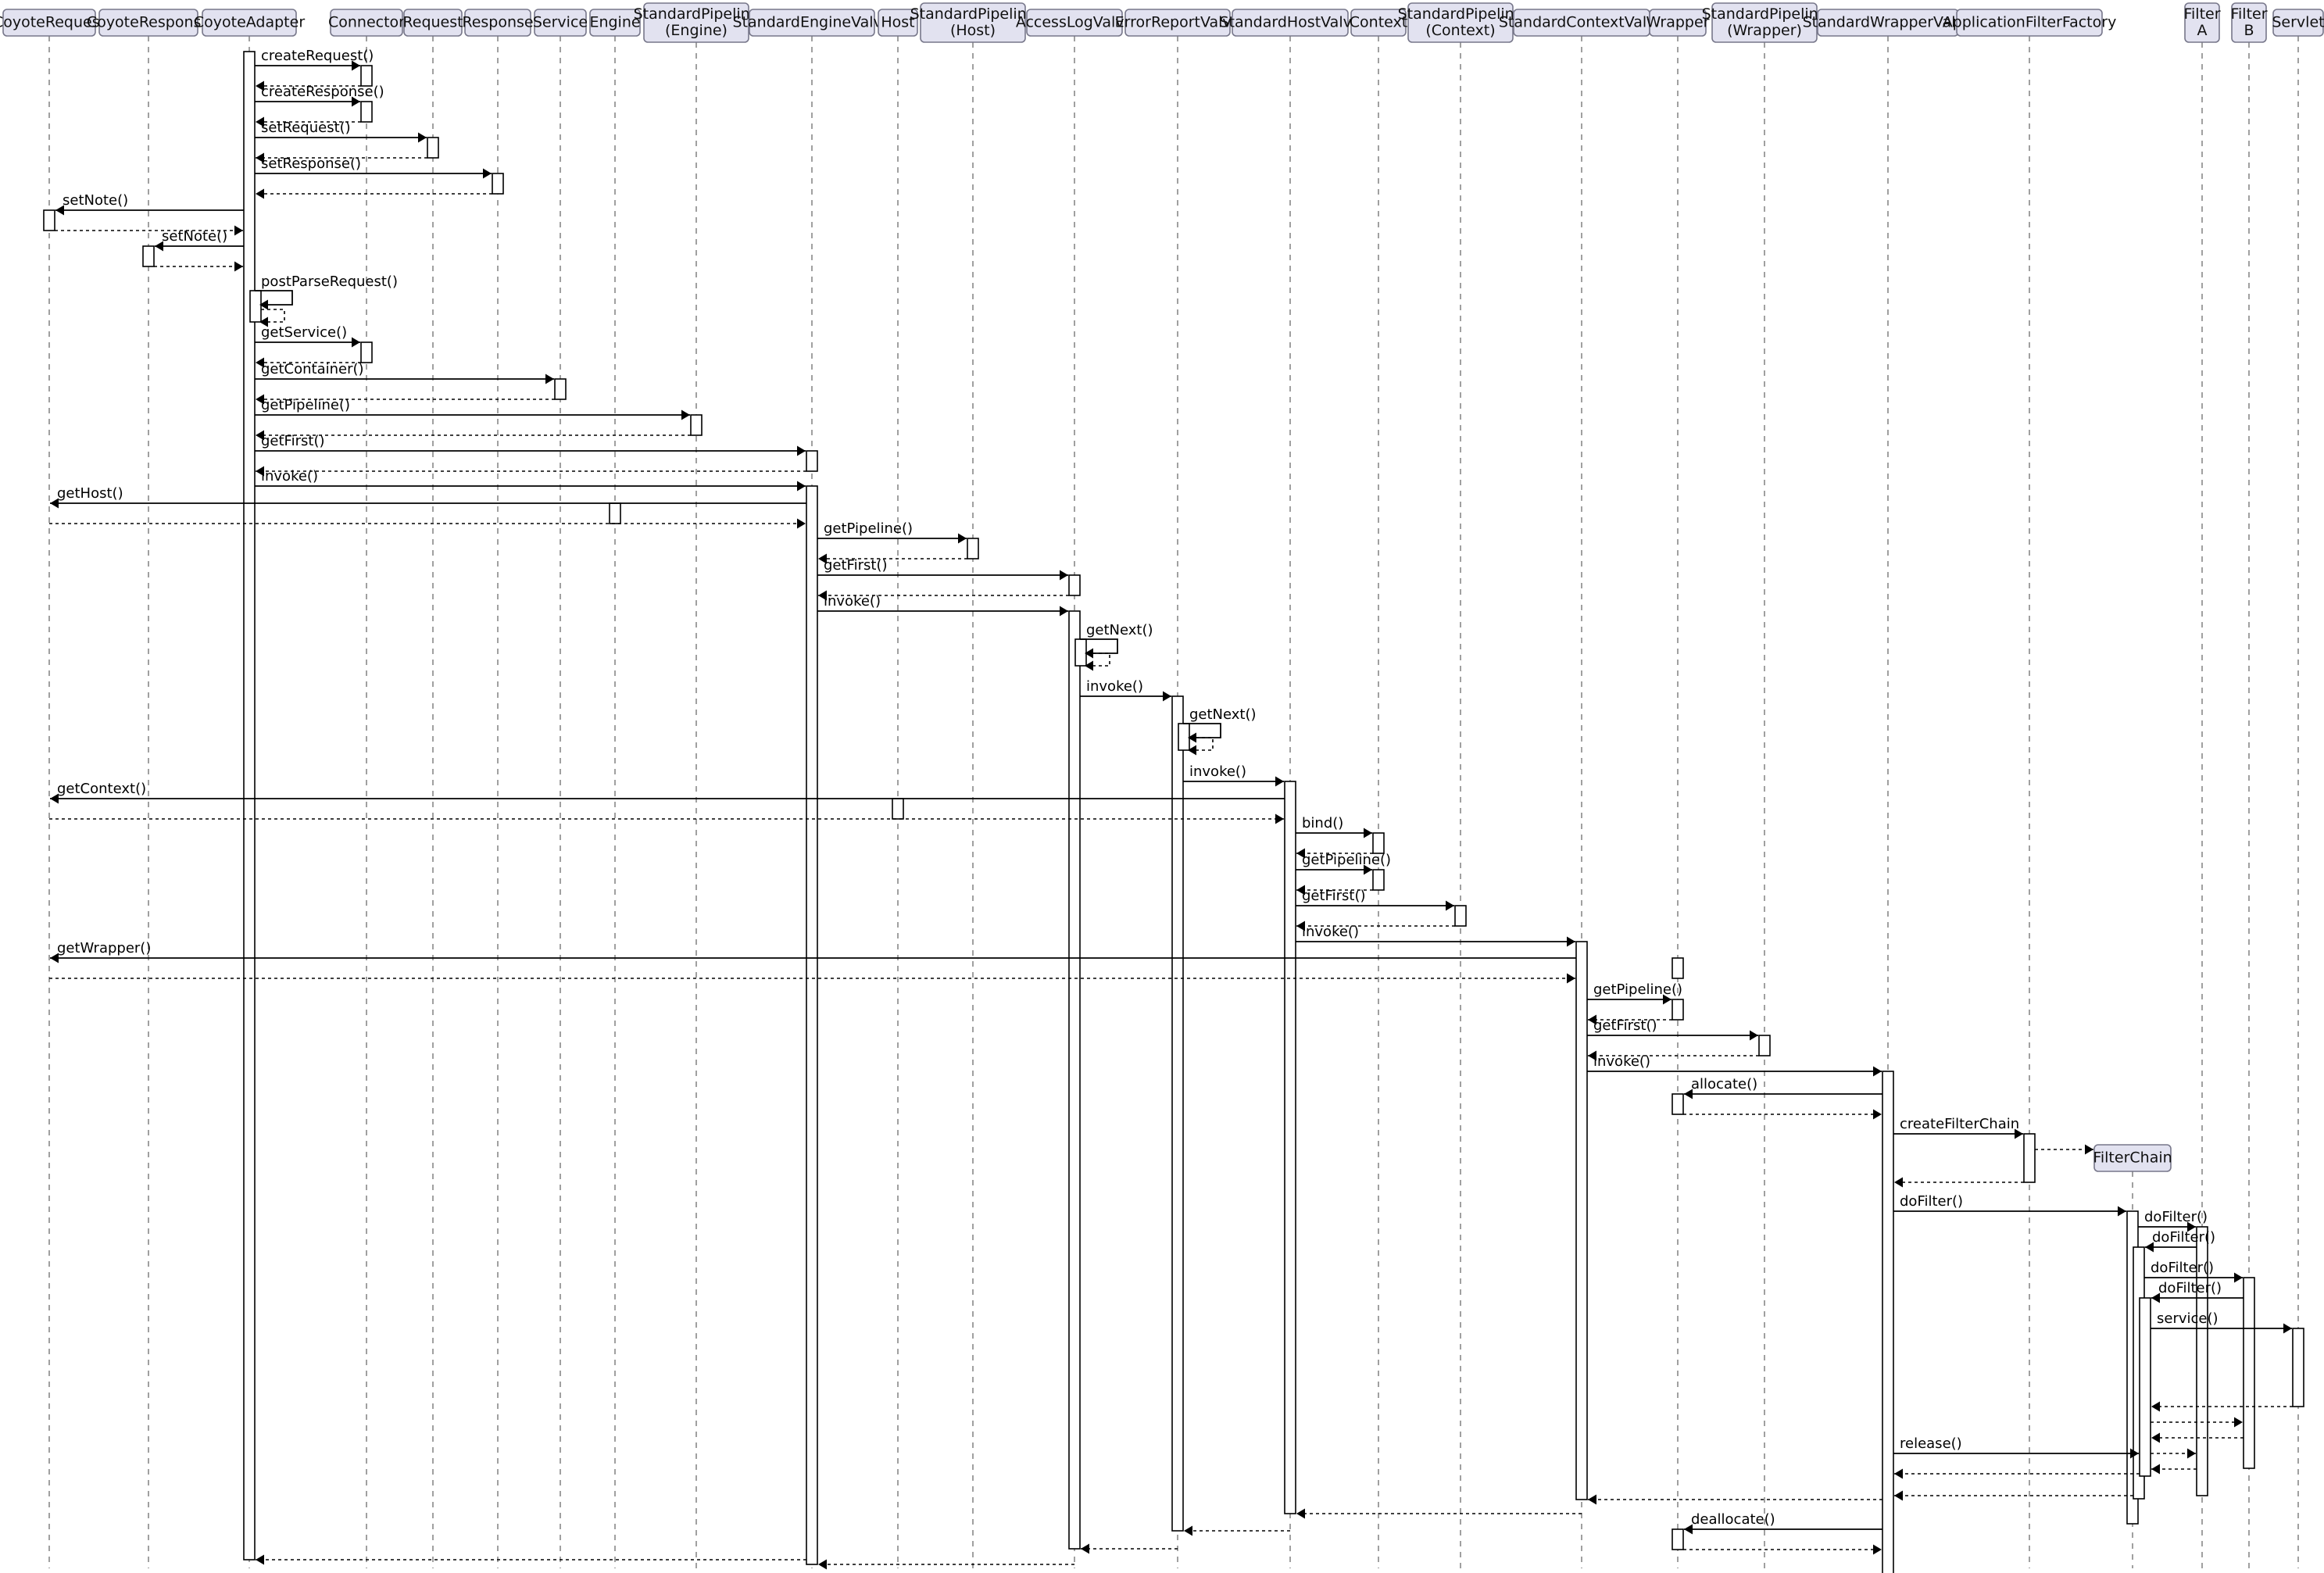  I want to click on participant-box-response, so click(497, 23).